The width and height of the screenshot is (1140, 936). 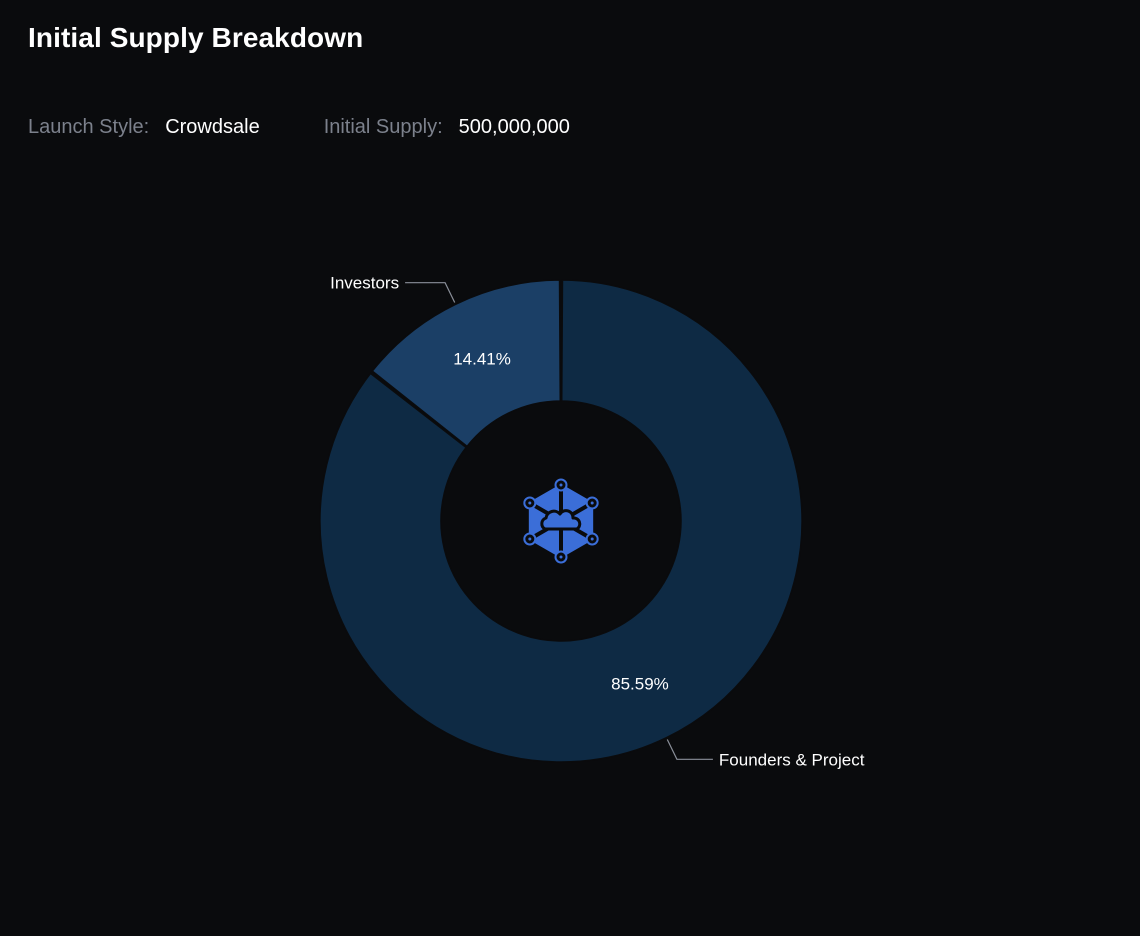 What do you see at coordinates (212, 127) in the screenshot?
I see `launch-style-value: Crowdsale` at bounding box center [212, 127].